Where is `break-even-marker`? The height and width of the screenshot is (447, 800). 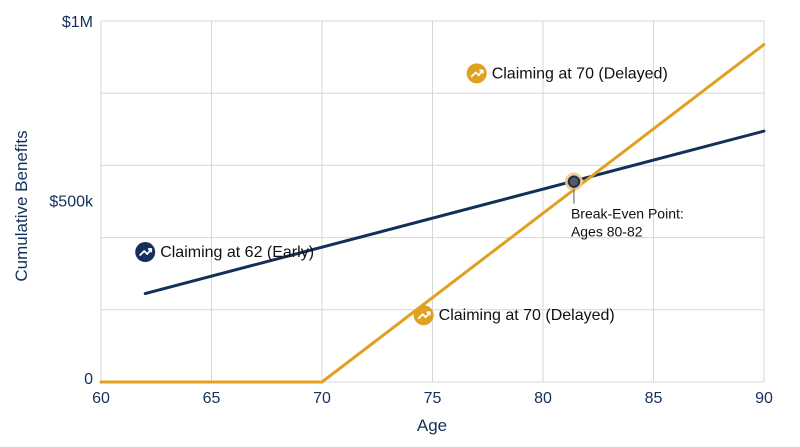 break-even-marker is located at coordinates (574, 181).